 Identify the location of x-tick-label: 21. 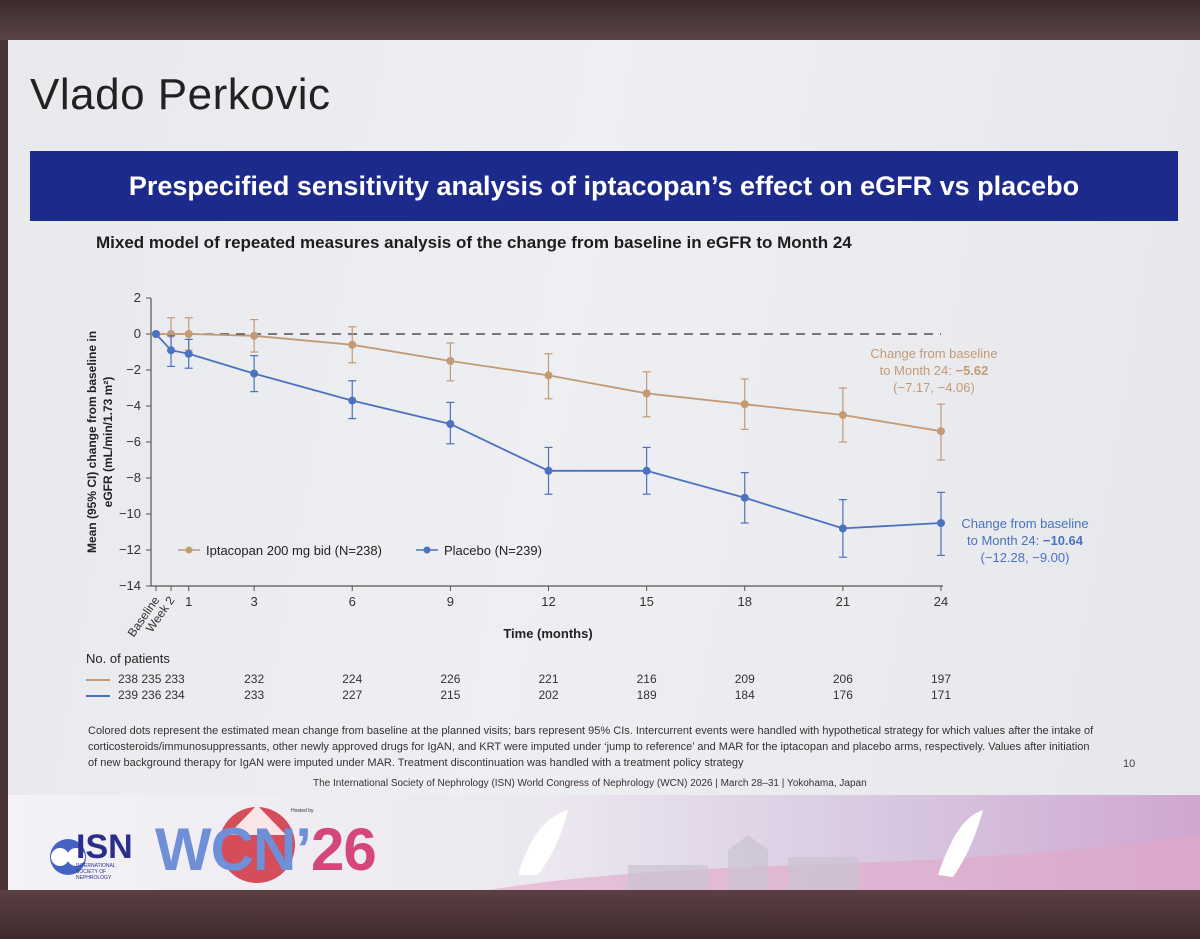
(843, 601).